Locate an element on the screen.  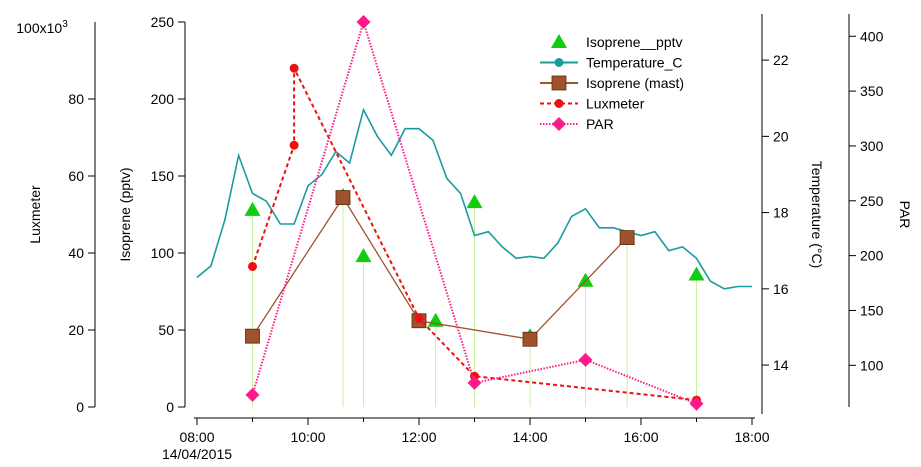
temperature-tick-label: 20 is located at coordinates (781, 136).